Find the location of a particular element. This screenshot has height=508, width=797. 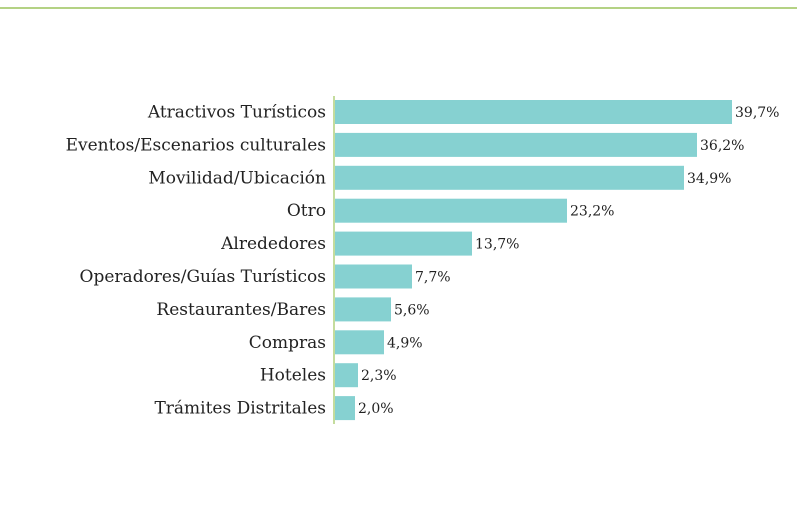

value-label: 36,2% is located at coordinates (722, 146).